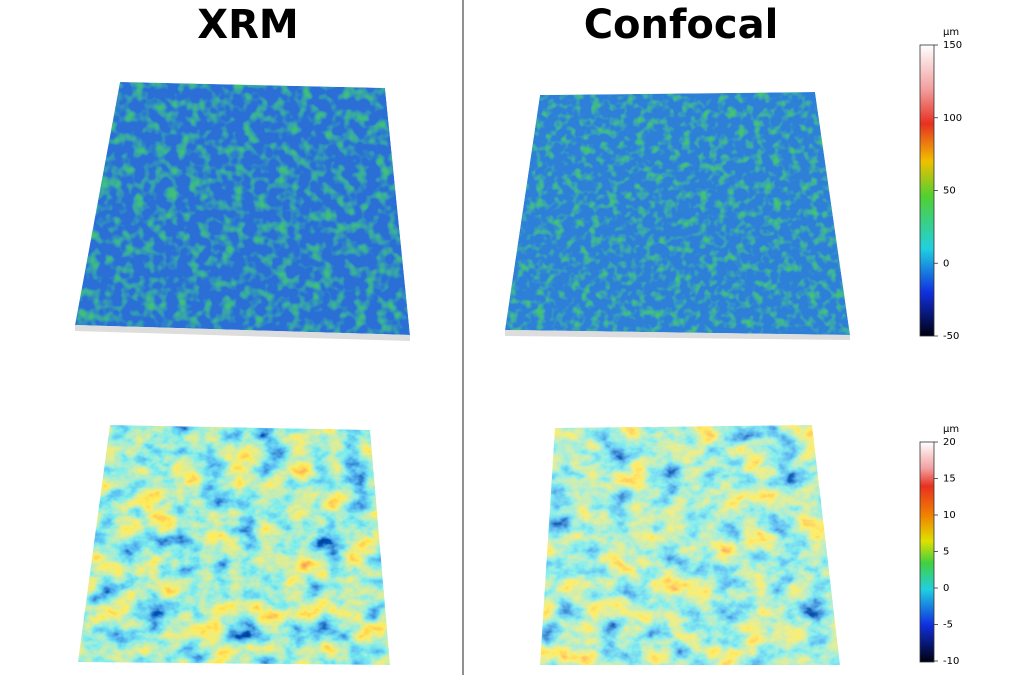 The image size is (1024, 683). What do you see at coordinates (949, 479) in the screenshot?
I see `colorbar-tick-label: 15` at bounding box center [949, 479].